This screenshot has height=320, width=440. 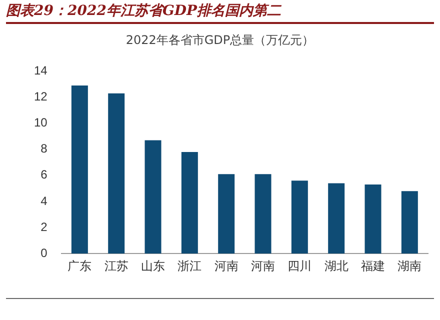 What do you see at coordinates (80, 266) in the screenshot?
I see `x-tick-label: 广东` at bounding box center [80, 266].